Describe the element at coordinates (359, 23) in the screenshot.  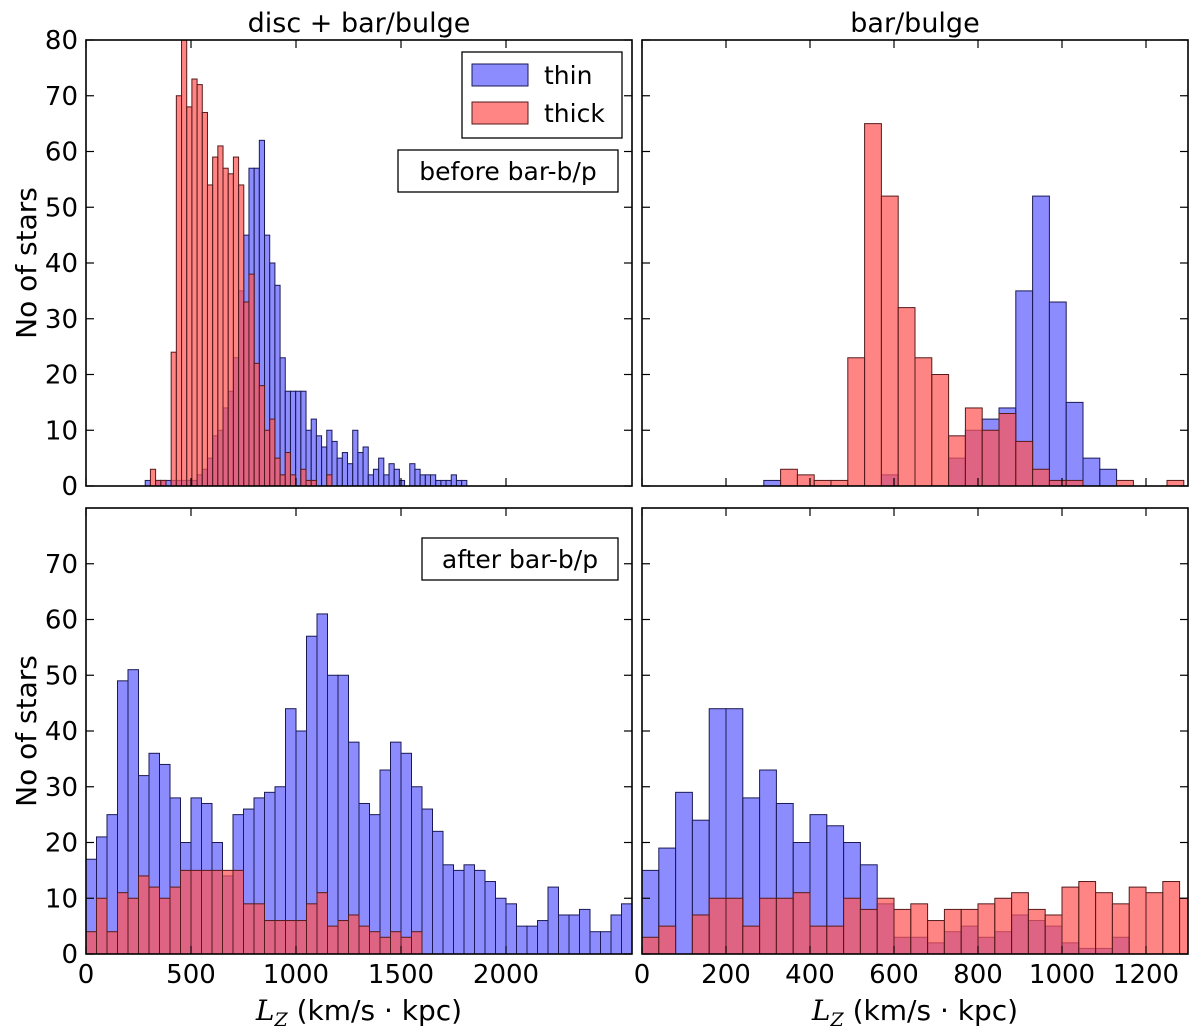
I see `panel-title: disc + bar/bulge` at that location.